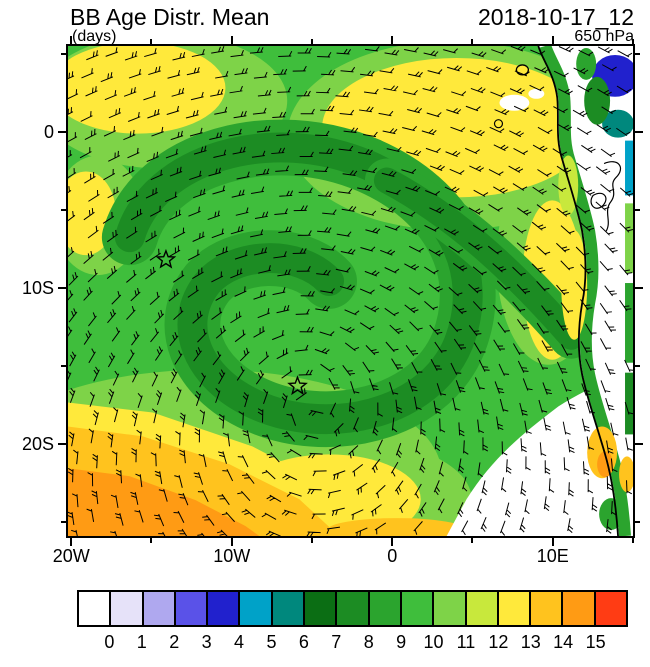  Describe the element at coordinates (71, 556) in the screenshot. I see `x-tick-label: 20W` at that location.